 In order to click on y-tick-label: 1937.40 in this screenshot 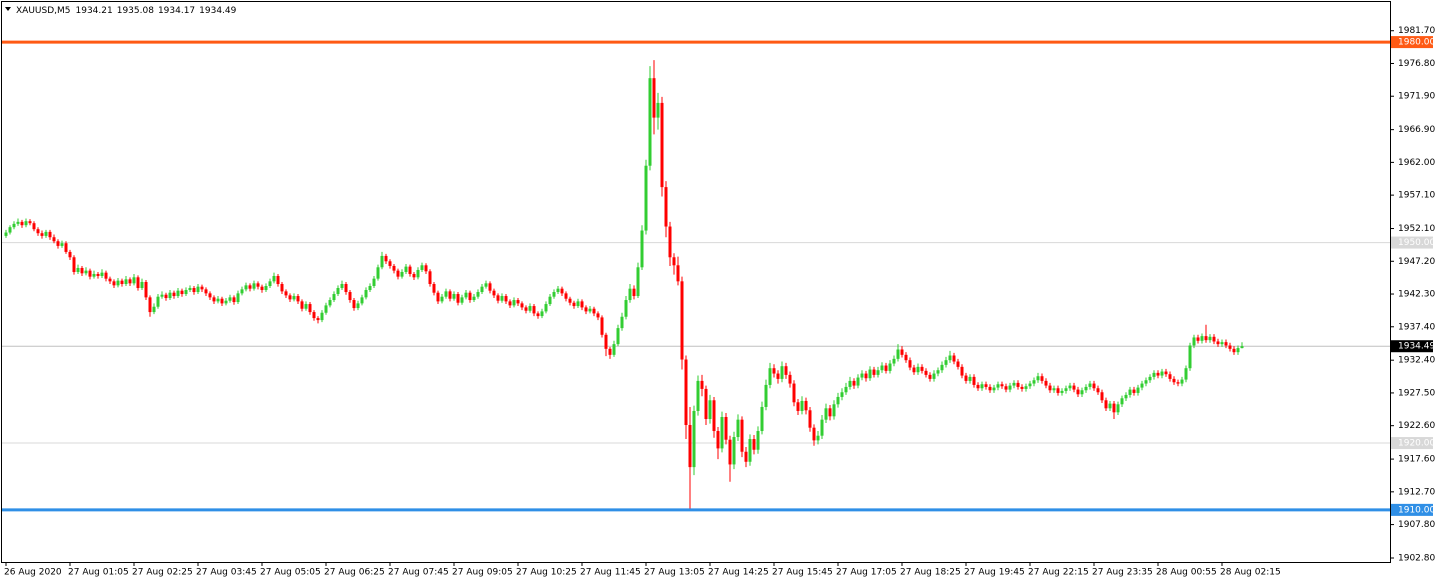, I will do `click(1416, 327)`.